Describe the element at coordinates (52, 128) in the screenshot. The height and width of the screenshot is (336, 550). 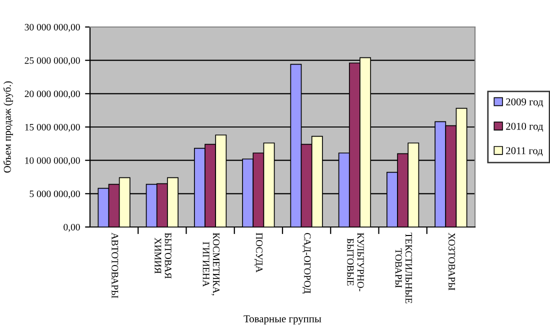
I see `y-tick-label: 15 000 000,00` at that location.